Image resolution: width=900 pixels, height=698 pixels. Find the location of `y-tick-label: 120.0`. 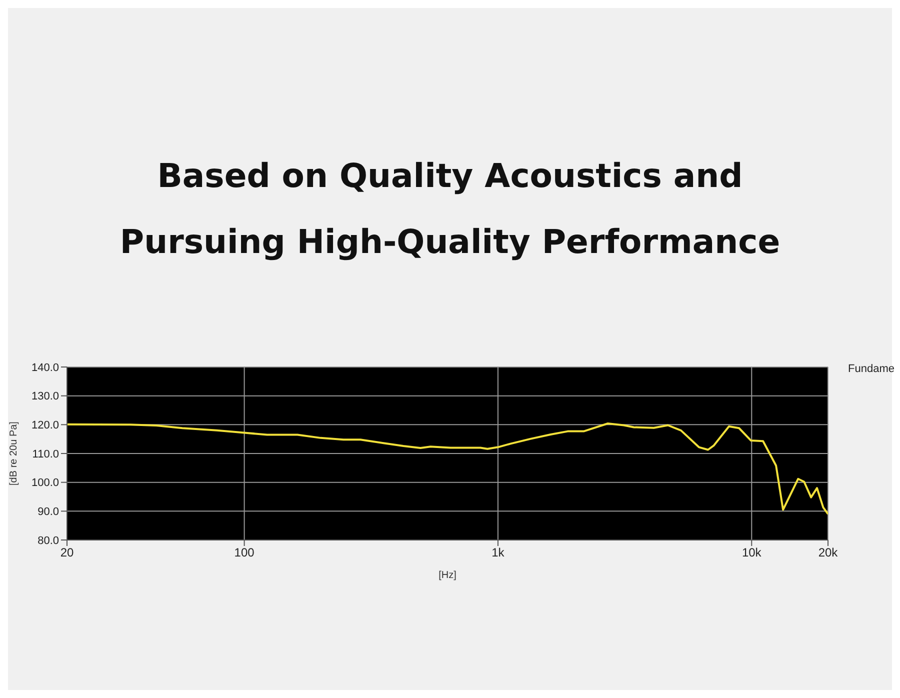

y-tick-label: 120.0 is located at coordinates (45, 426).